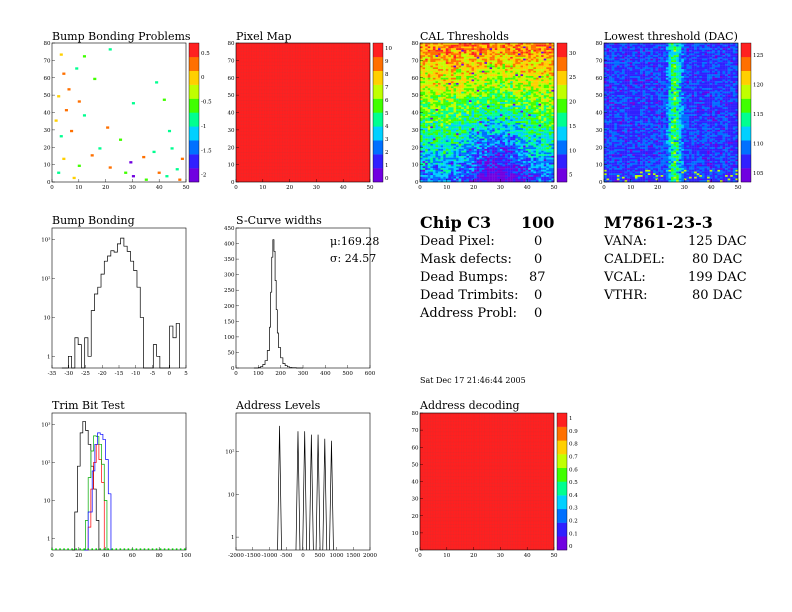 Image resolution: width=792 pixels, height=612 pixels. What do you see at coordinates (88, 405) in the screenshot?
I see `trim-bit-test-title: Trim Bit Test` at bounding box center [88, 405].